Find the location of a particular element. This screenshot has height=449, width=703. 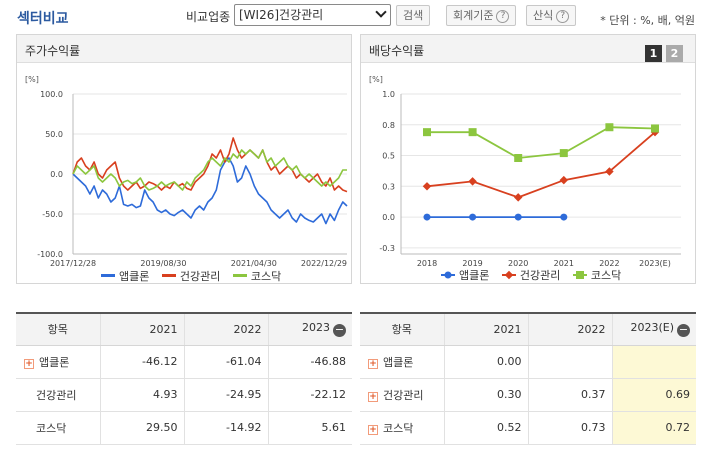

table-row: + 앱클론 0.00 is located at coordinates (528, 362).